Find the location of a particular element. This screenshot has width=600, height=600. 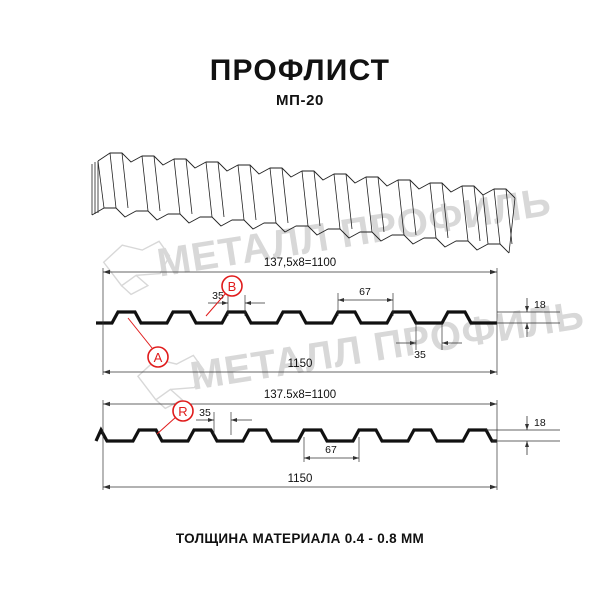

dimension-rib-top-35-bottom-text: 35 is located at coordinates (205, 413).